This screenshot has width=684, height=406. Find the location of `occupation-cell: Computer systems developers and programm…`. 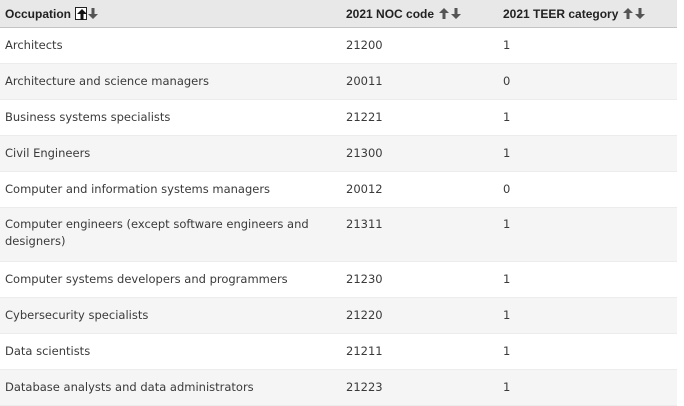

occupation-cell: Computer systems developers and programm… is located at coordinates (146, 279).